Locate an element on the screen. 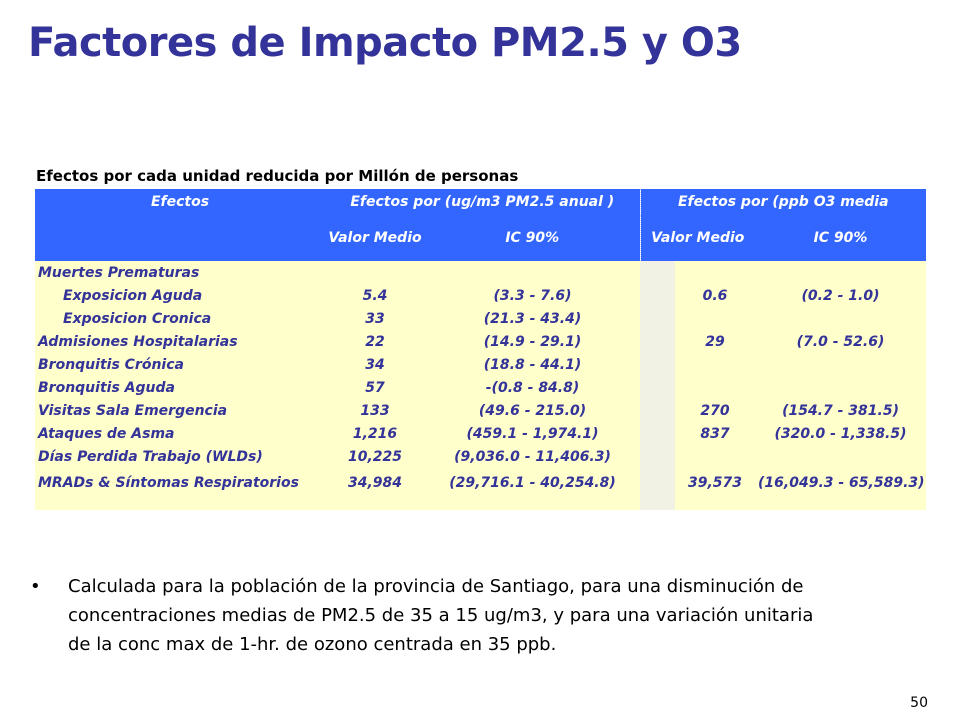 The width and height of the screenshot is (960, 720). cell-pm-value: 57 is located at coordinates (375, 387).